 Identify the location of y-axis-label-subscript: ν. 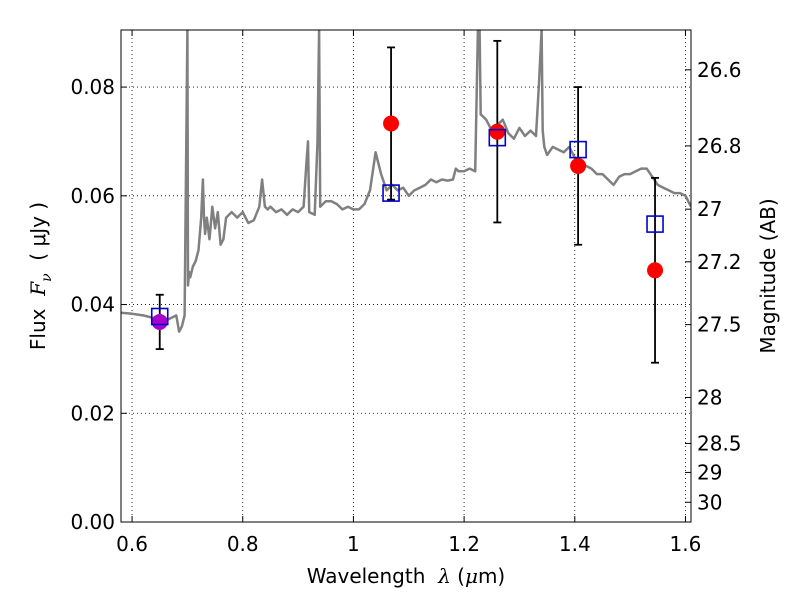
(47, 277).